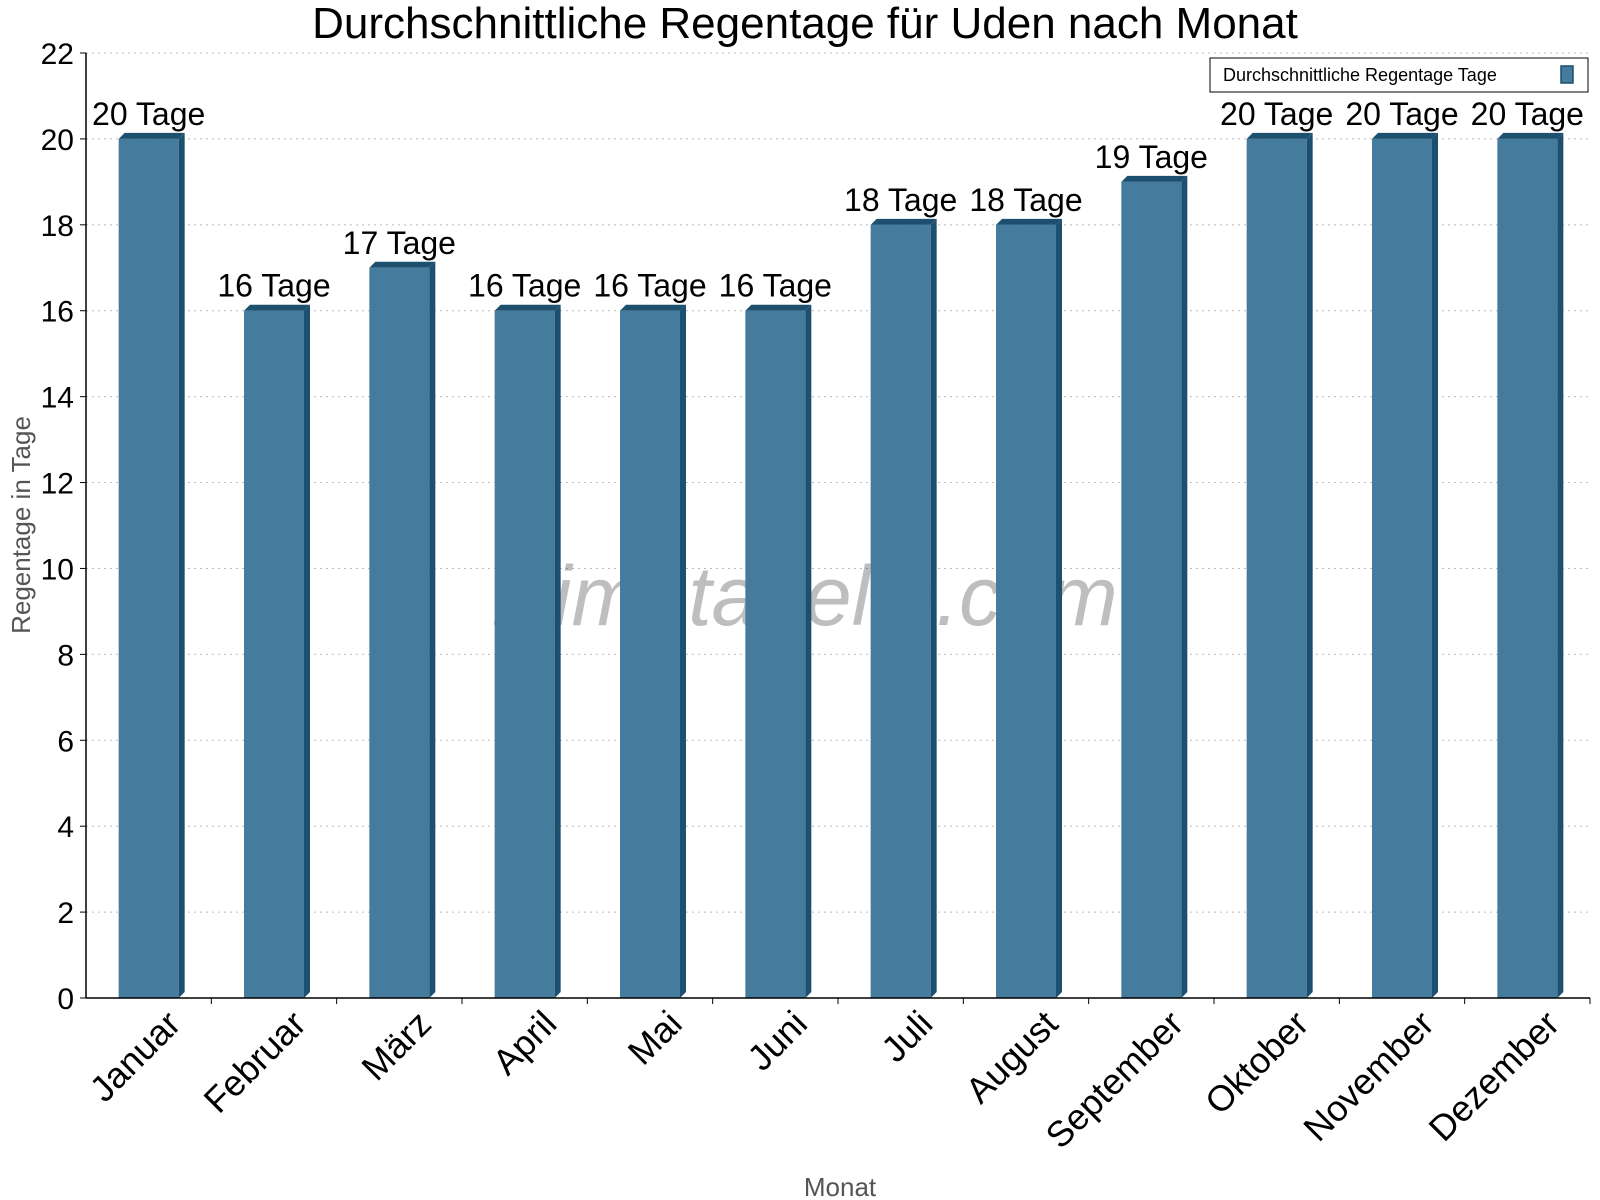  What do you see at coordinates (524, 1043) in the screenshot?
I see `x-tick-label: April` at bounding box center [524, 1043].